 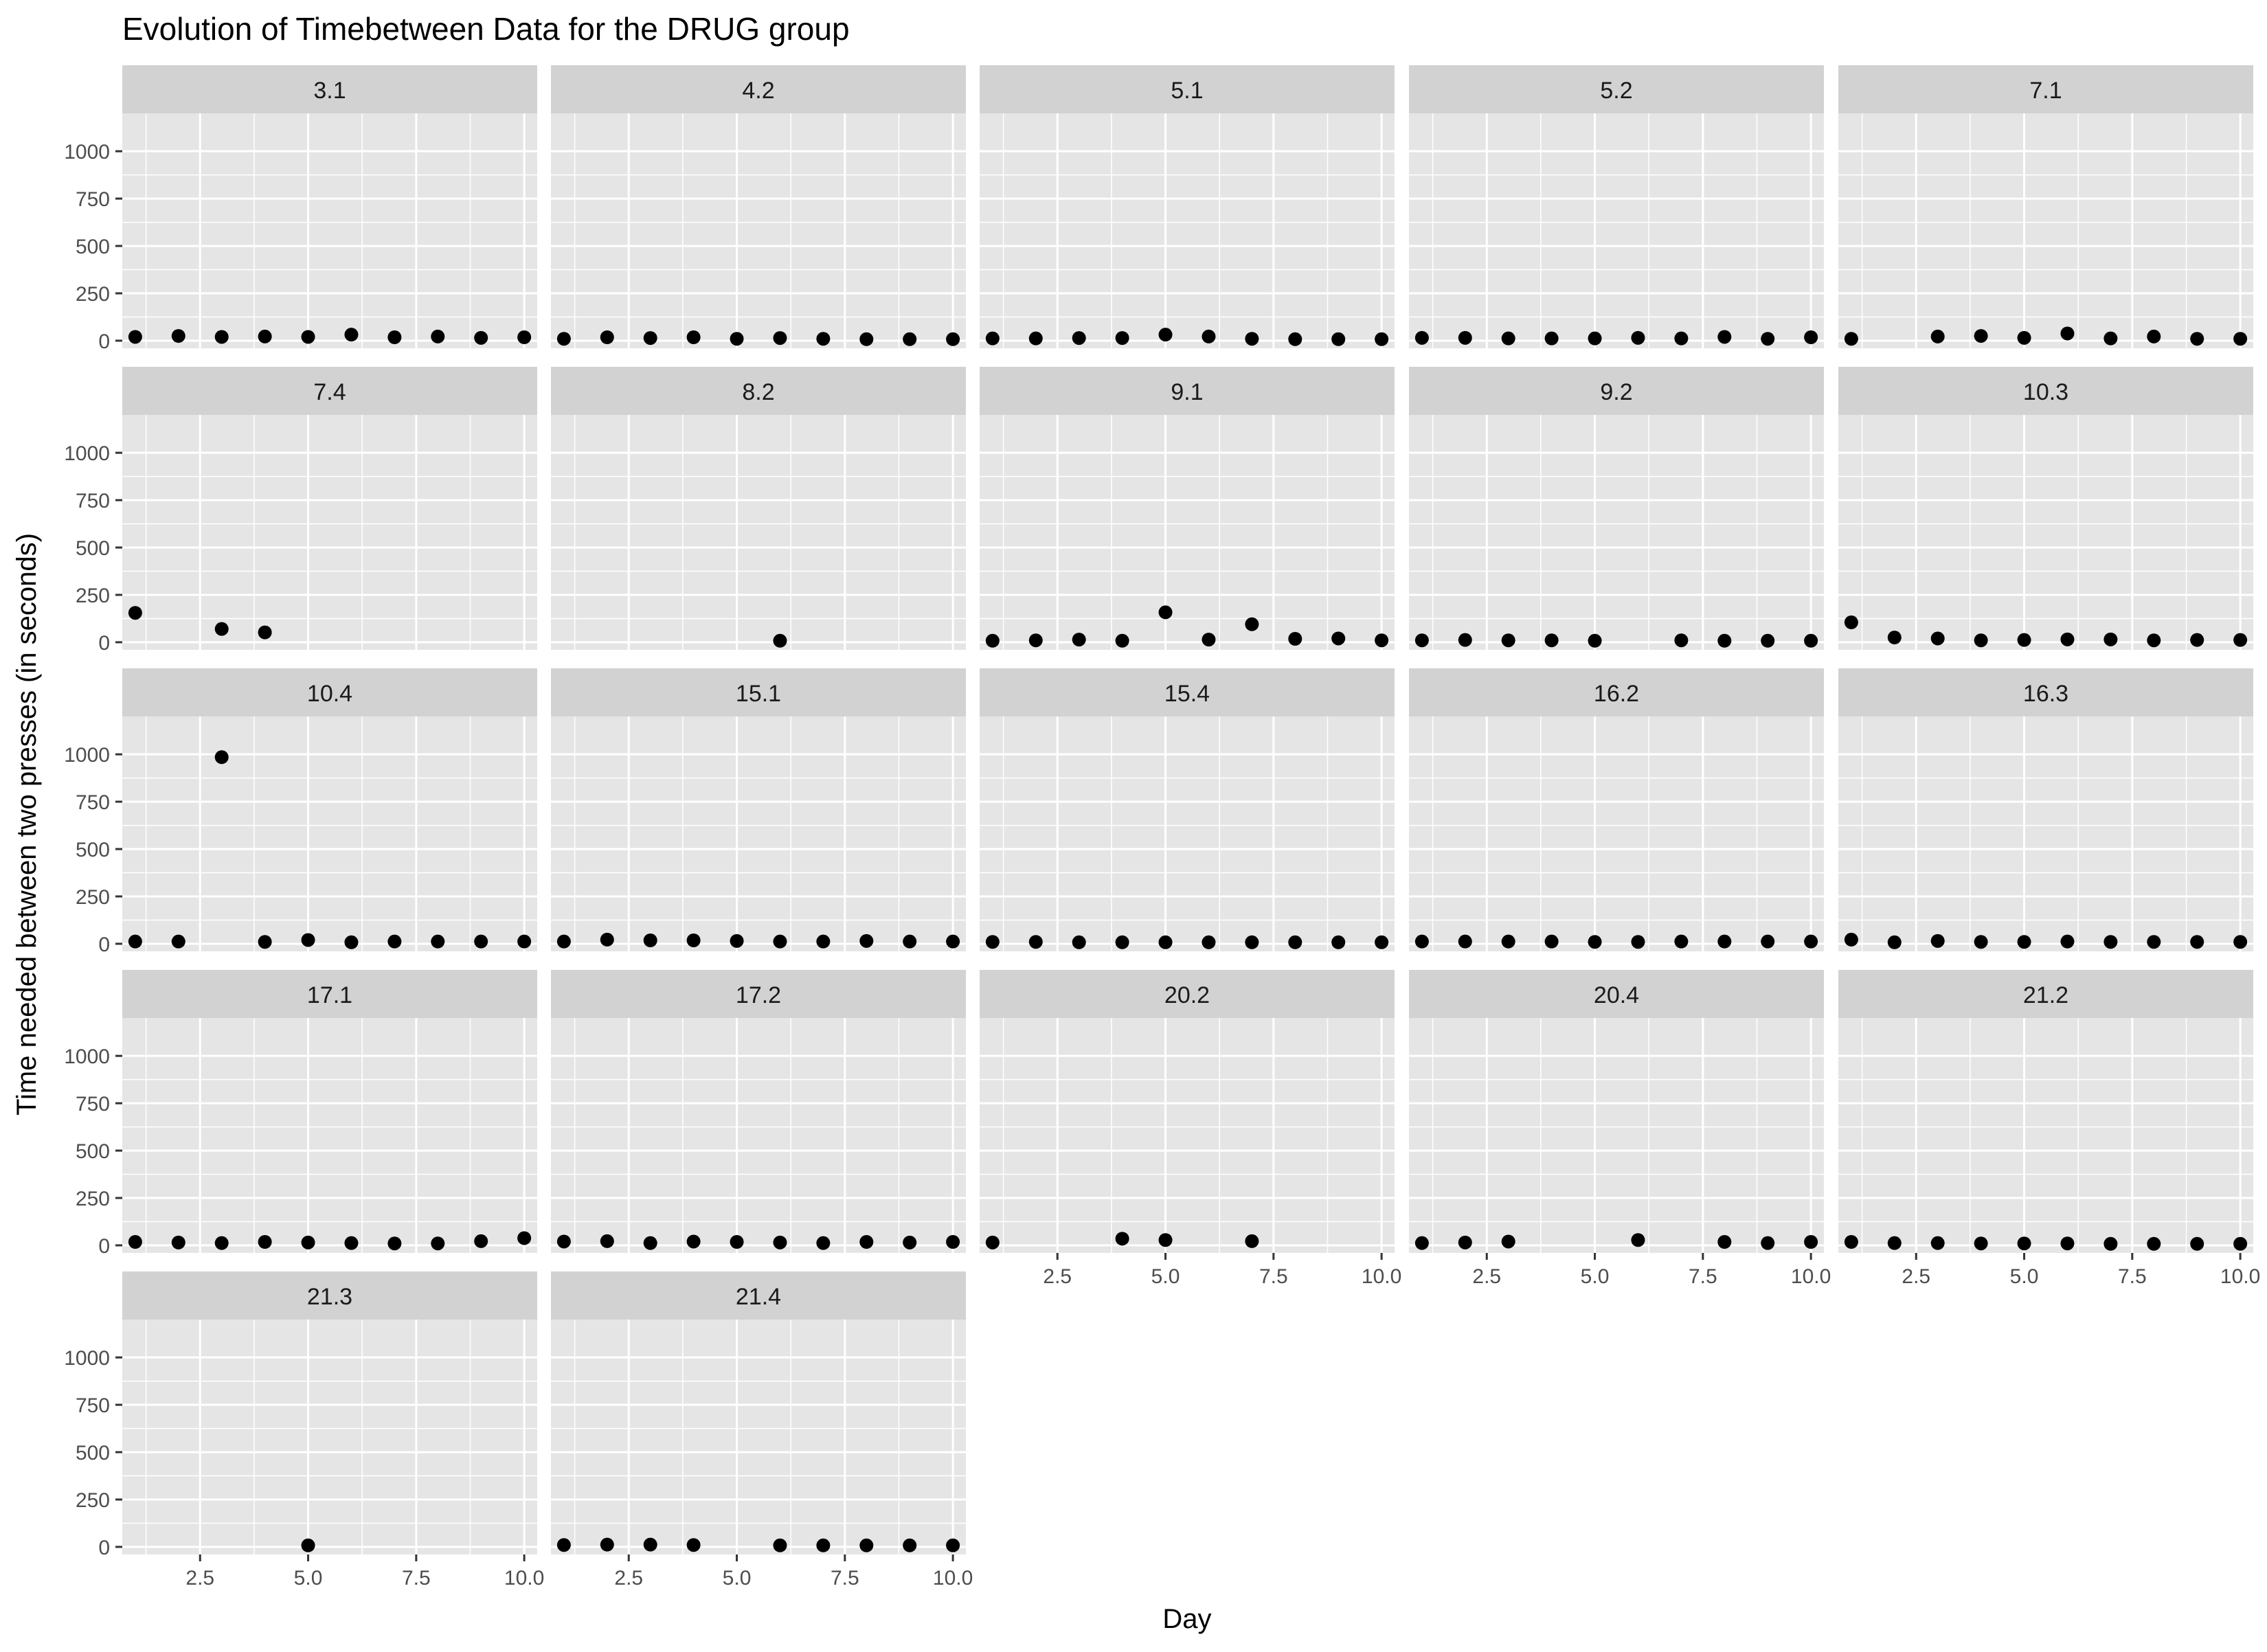 What do you see at coordinates (1617, 694) in the screenshot?
I see `facet-strip-label: 16.2` at bounding box center [1617, 694].